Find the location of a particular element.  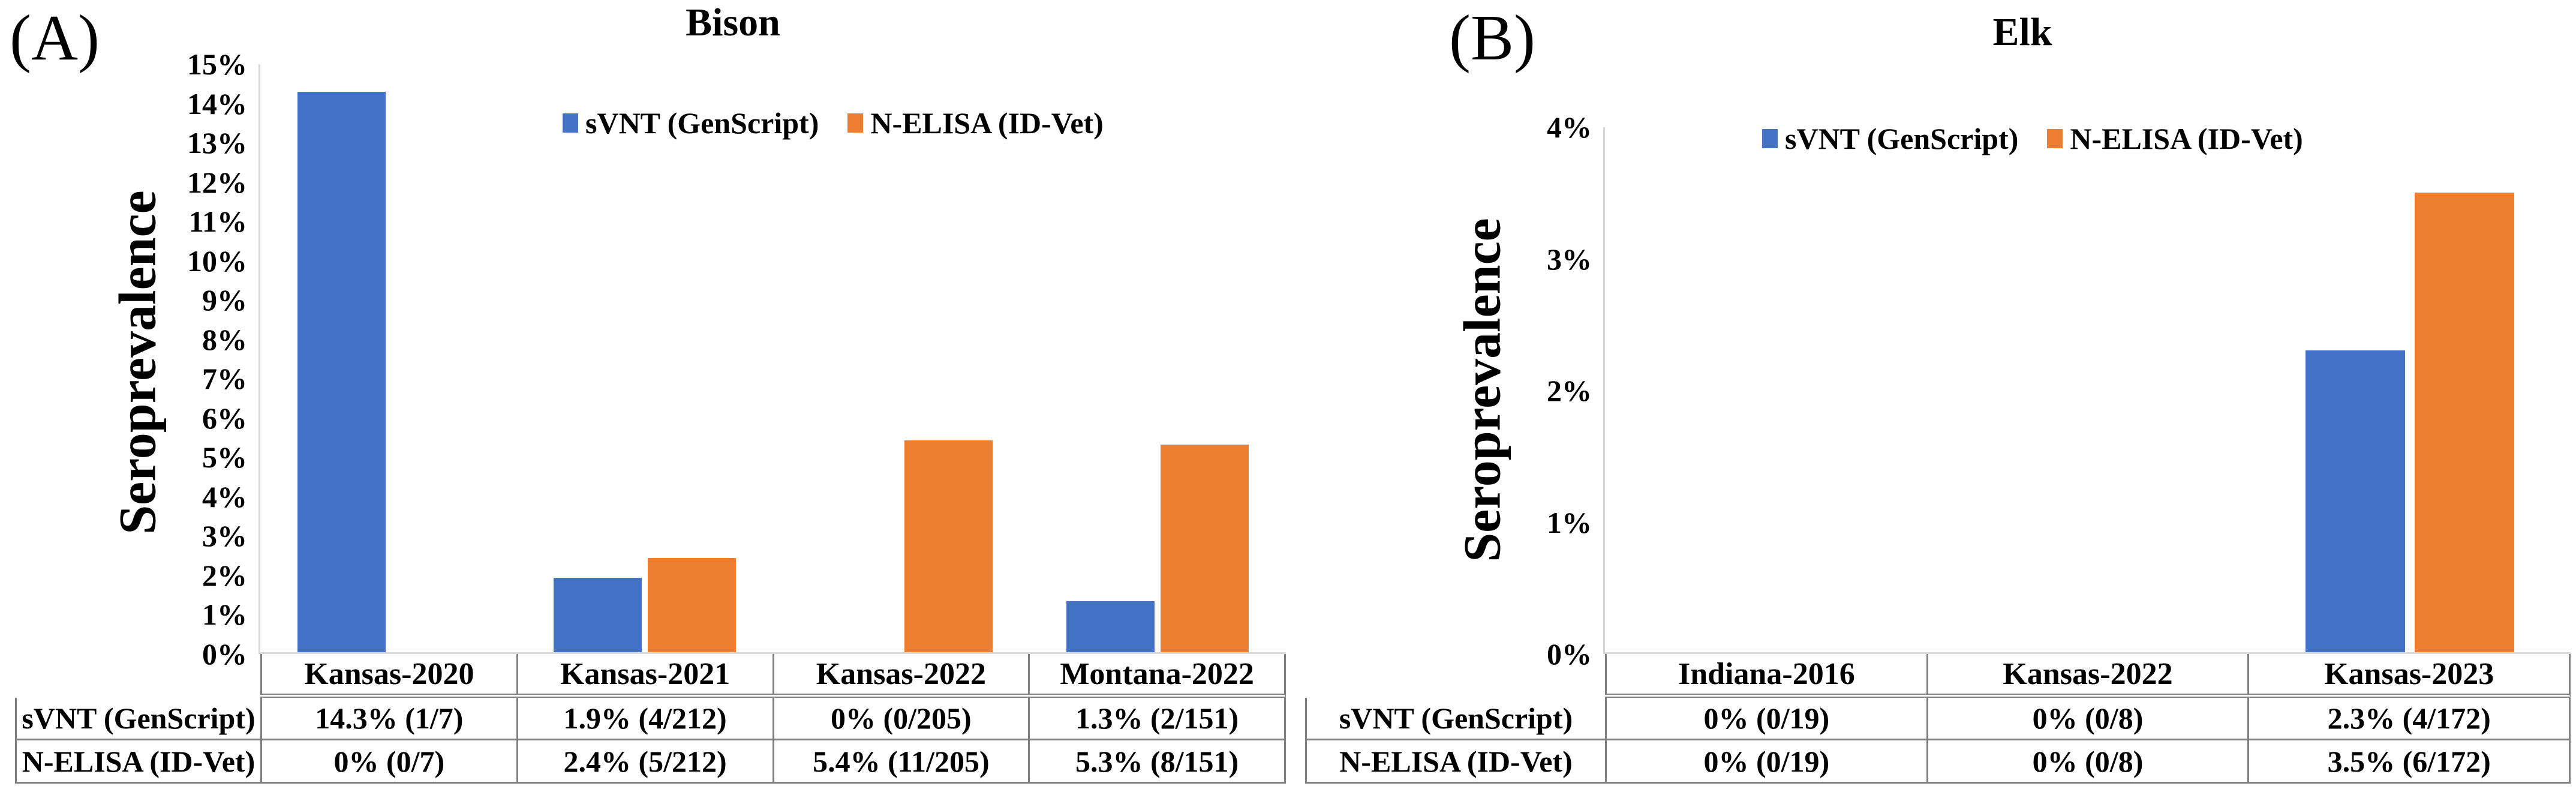

chart-title-elk: Elk is located at coordinates (2022, 32).